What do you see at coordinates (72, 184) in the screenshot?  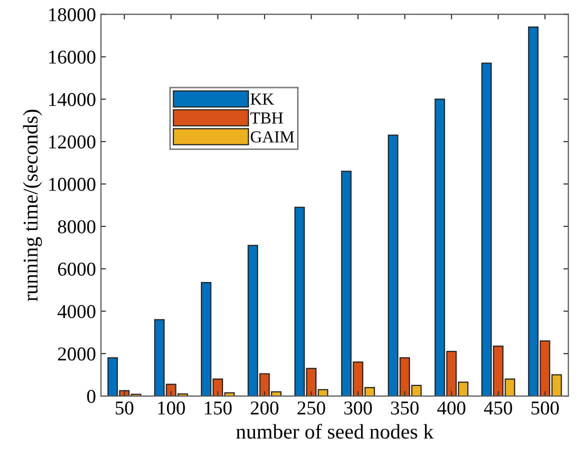 I see `y-tick-label: 10000` at bounding box center [72, 184].